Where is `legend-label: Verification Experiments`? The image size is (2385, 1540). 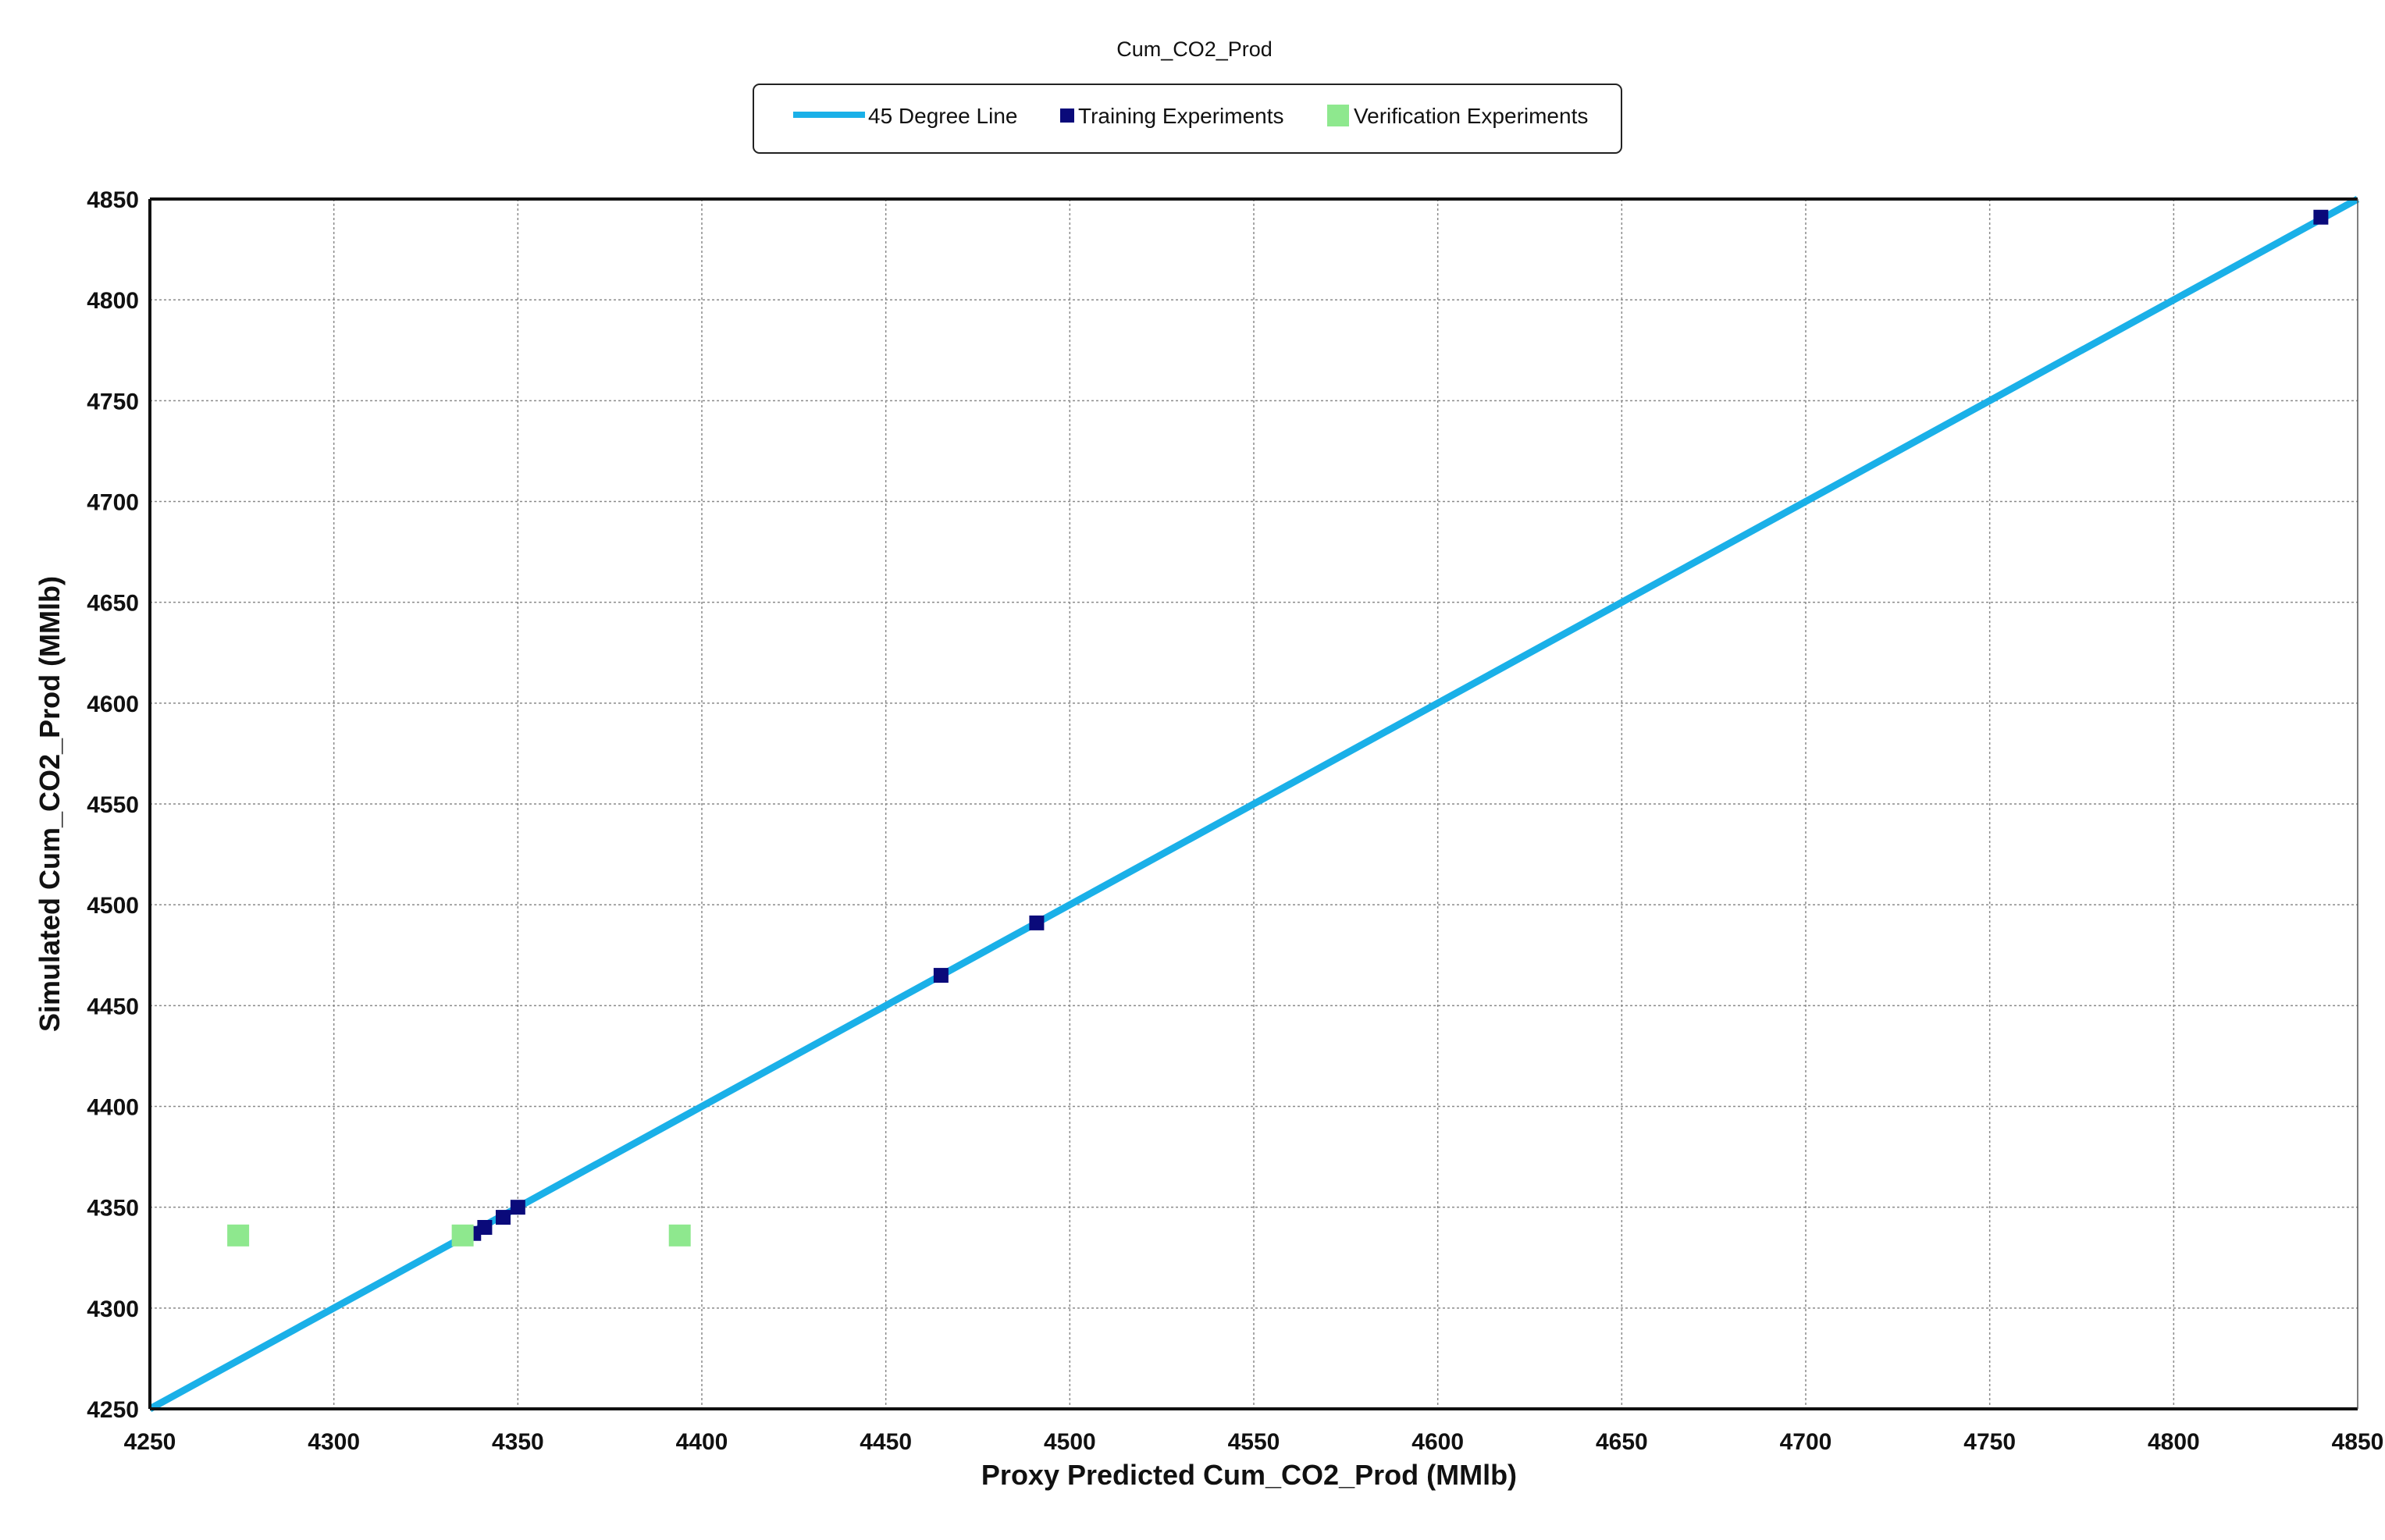
legend-label: Verification Experiments is located at coordinates (1471, 116).